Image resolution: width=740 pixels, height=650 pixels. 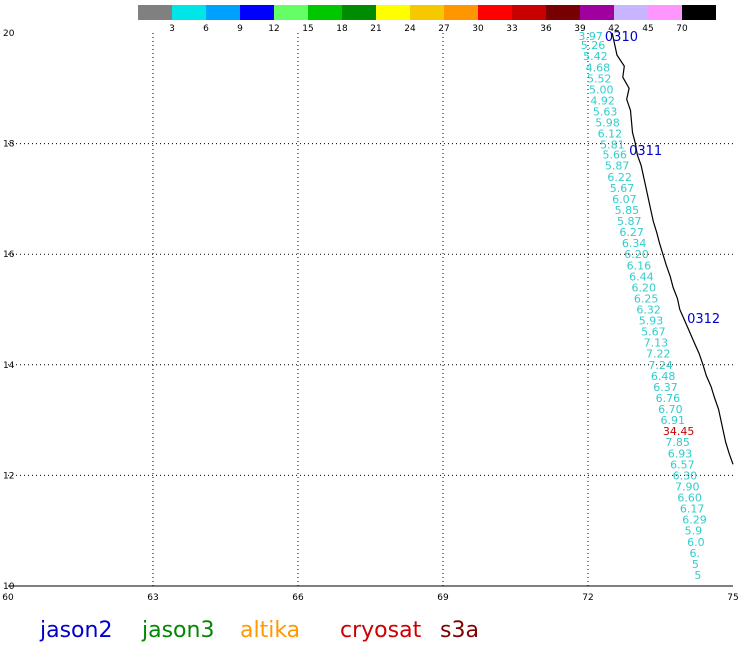 What do you see at coordinates (696, 542) in the screenshot?
I see `swh-value-label: 6.0` at bounding box center [696, 542].